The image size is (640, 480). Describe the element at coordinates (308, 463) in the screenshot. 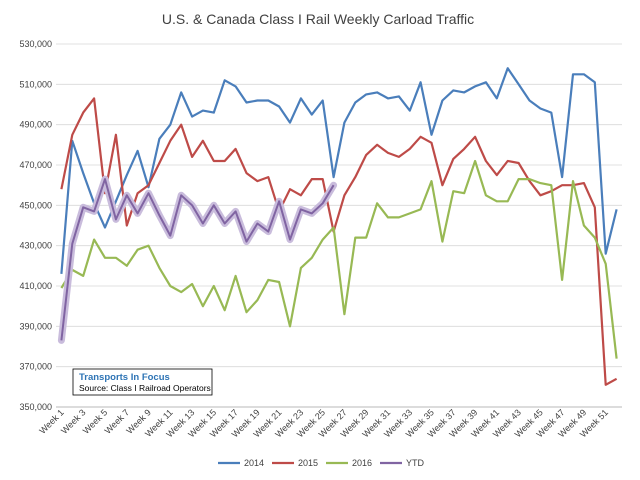

I see `legend-label-2015: 2015` at that location.